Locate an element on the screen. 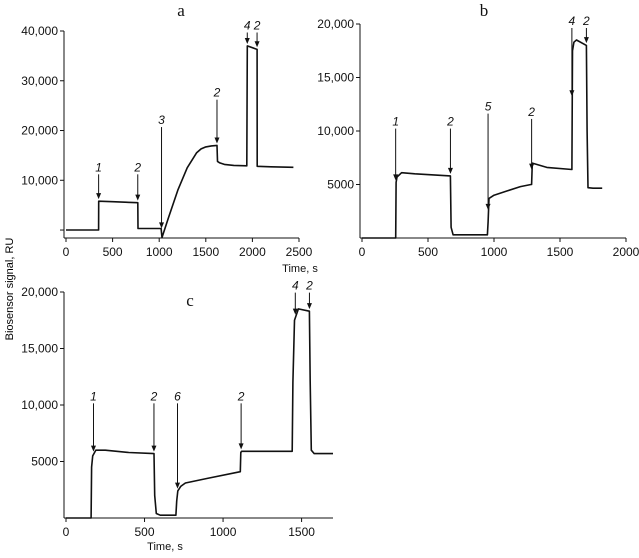 This screenshot has width=639, height=558. y-axis-label: Biosensor signal, RU is located at coordinates (10, 289).